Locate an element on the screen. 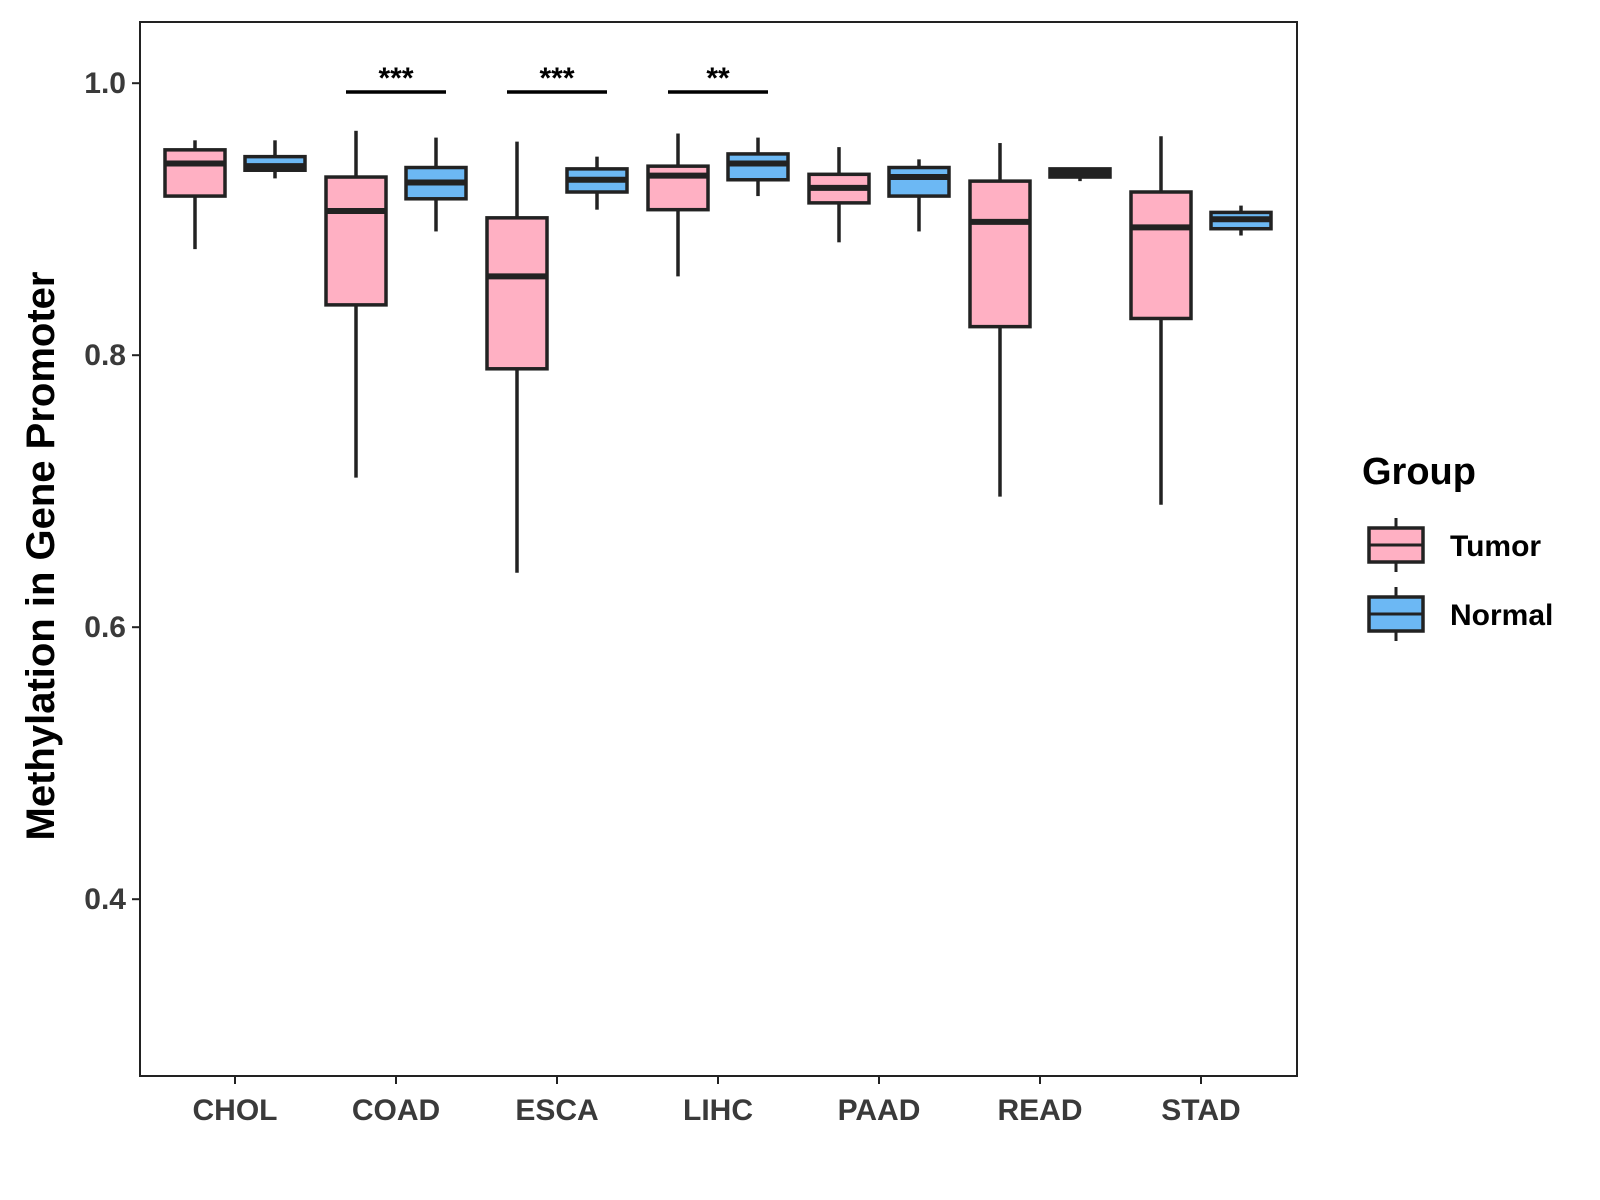 The width and height of the screenshot is (1600, 1200). y-tick-label: 0.8 is located at coordinates (105, 355).